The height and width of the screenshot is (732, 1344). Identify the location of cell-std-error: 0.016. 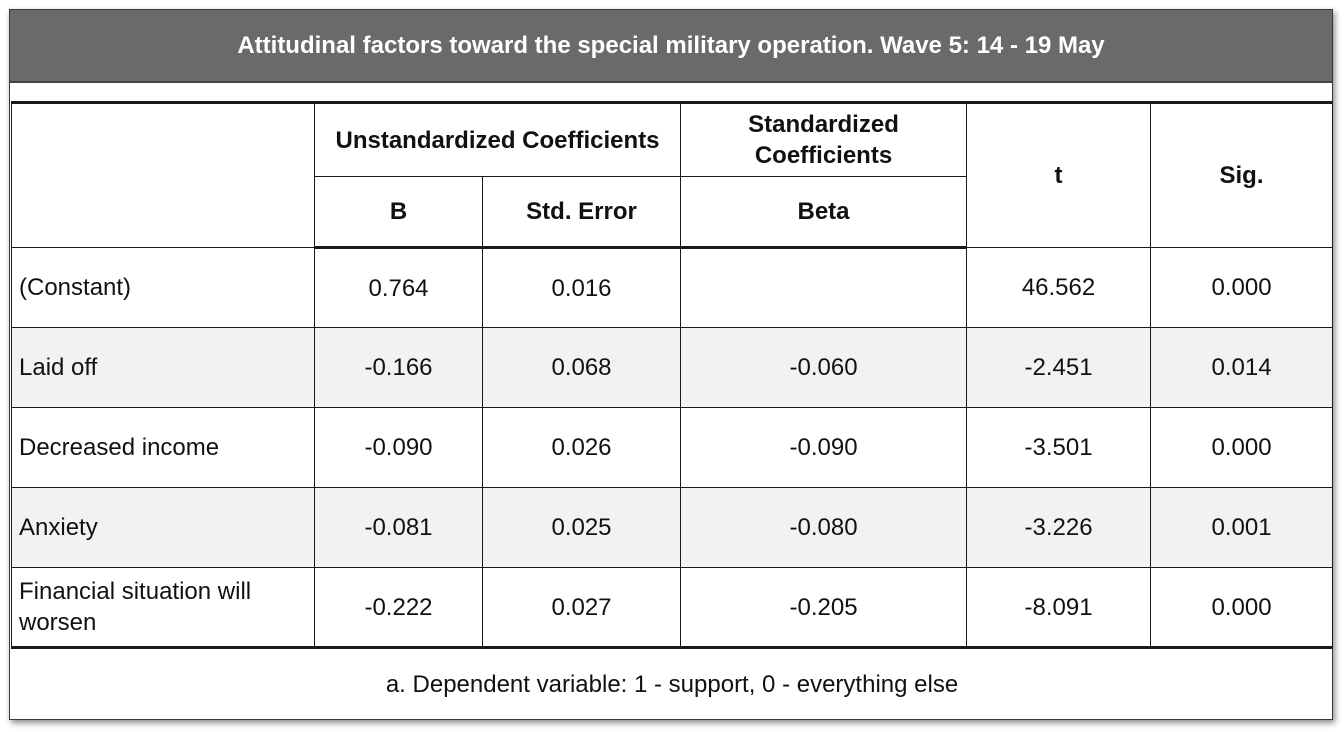
(581, 287).